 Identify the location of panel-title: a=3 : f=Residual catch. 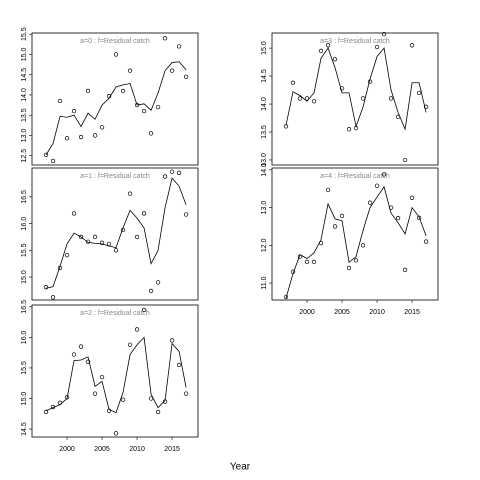
(355, 41).